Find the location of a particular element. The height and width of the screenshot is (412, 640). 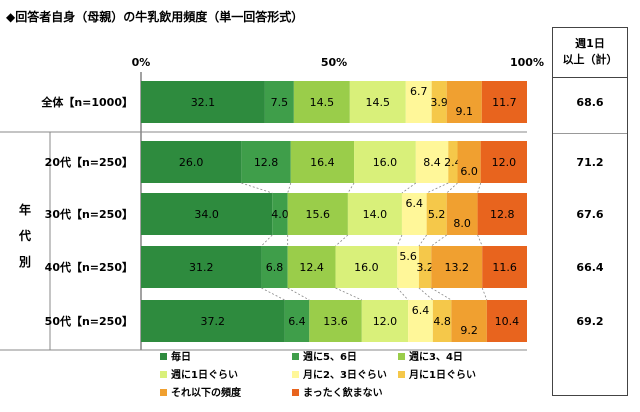

bar-value-label: 6.8 is located at coordinates (275, 267).